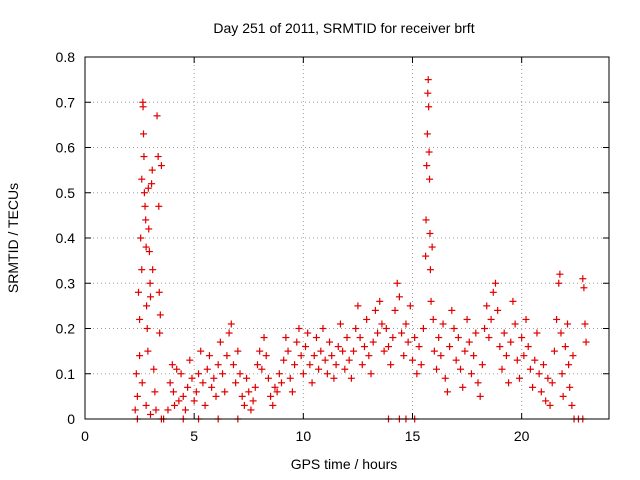  What do you see at coordinates (66, 238) in the screenshot?
I see `y-tick-label: 0.4` at bounding box center [66, 238].